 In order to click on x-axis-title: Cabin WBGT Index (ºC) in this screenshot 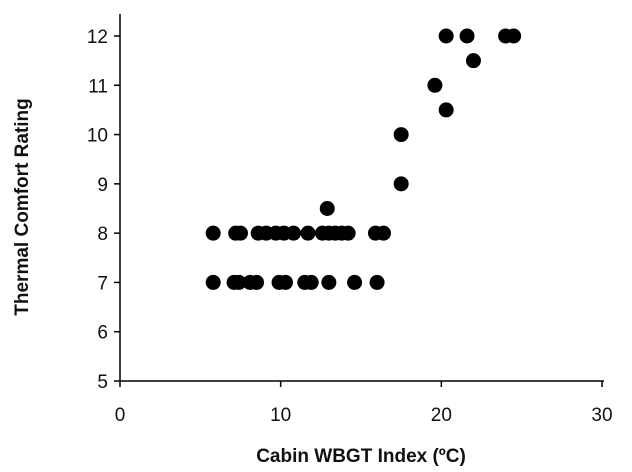, I will do `click(361, 456)`.